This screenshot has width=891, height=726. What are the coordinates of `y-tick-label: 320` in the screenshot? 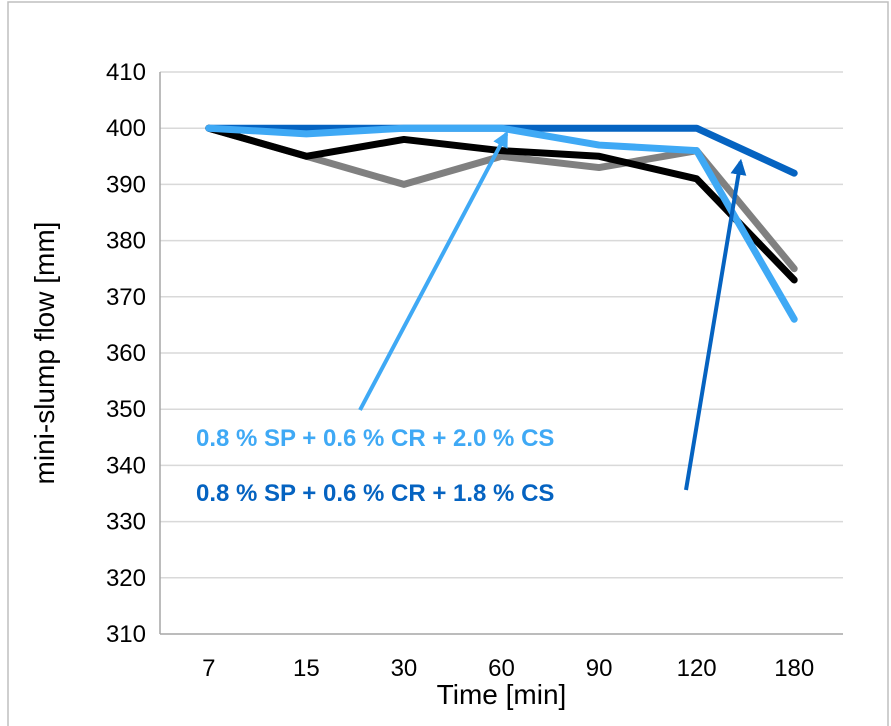 It's located at (126, 578).